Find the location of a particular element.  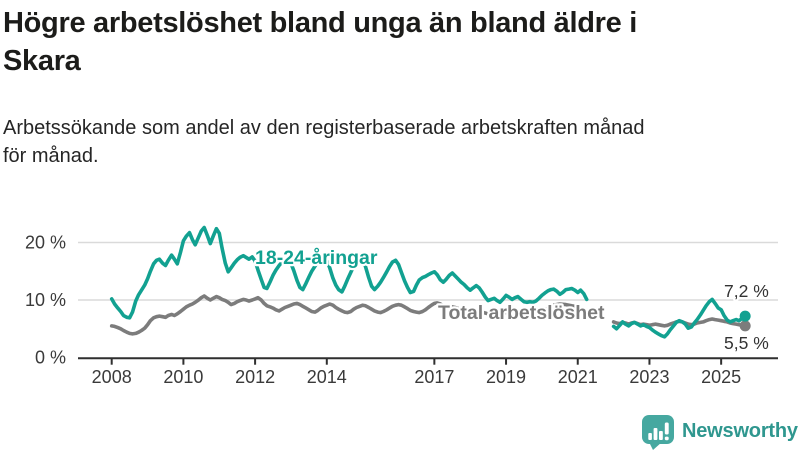

chart-title-line-2: Skara is located at coordinates (42, 61).